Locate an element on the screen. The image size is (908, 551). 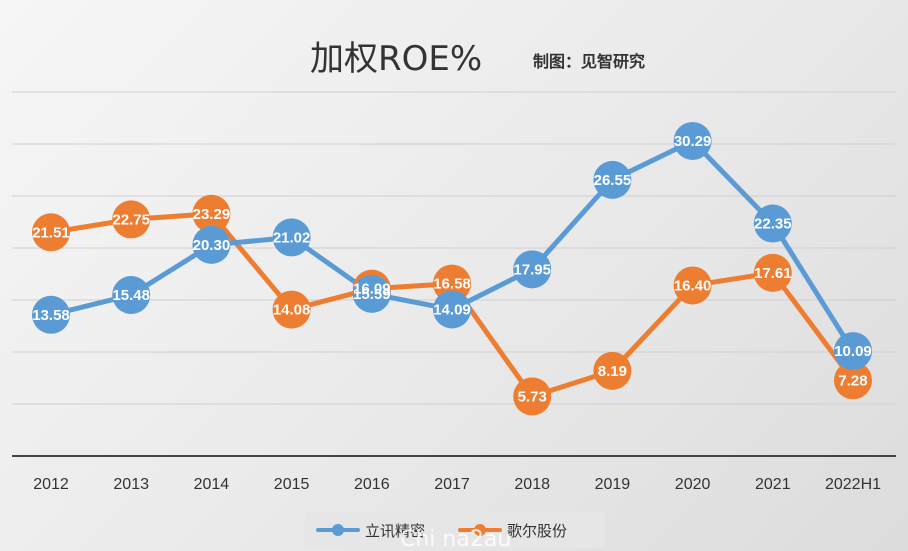
x-tick-label: 2018 is located at coordinates (532, 484).